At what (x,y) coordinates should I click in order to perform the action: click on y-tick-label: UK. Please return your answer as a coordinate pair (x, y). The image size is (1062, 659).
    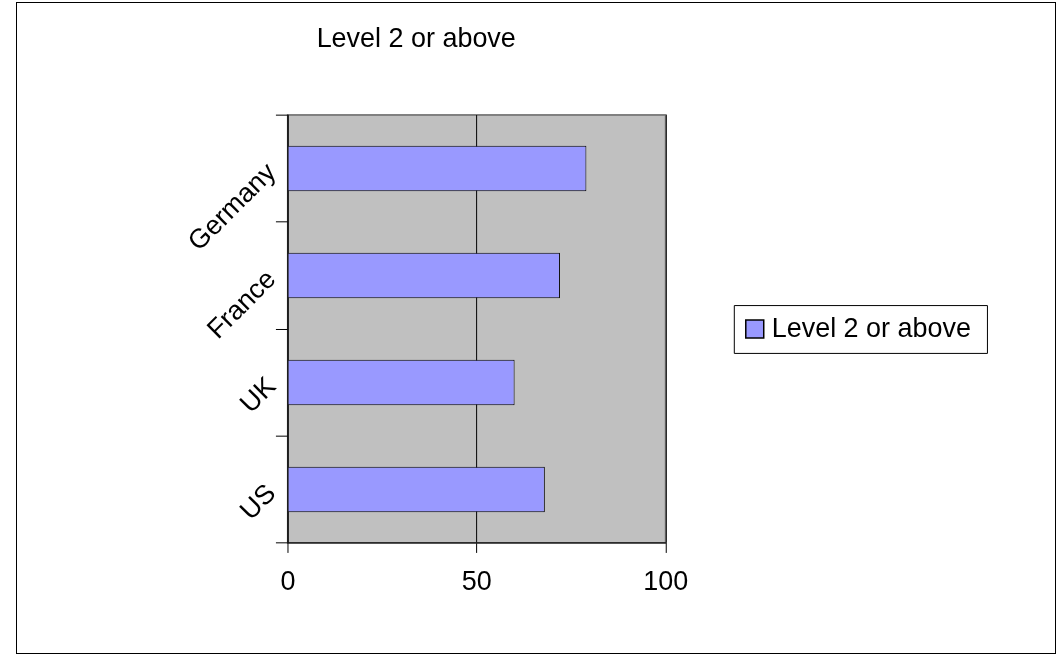
    Looking at the image, I should click on (257, 394).